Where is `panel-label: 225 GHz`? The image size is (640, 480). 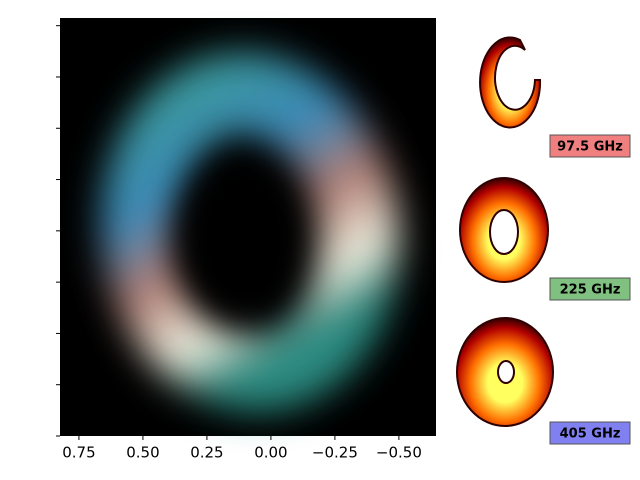
panel-label: 225 GHz is located at coordinates (590, 290).